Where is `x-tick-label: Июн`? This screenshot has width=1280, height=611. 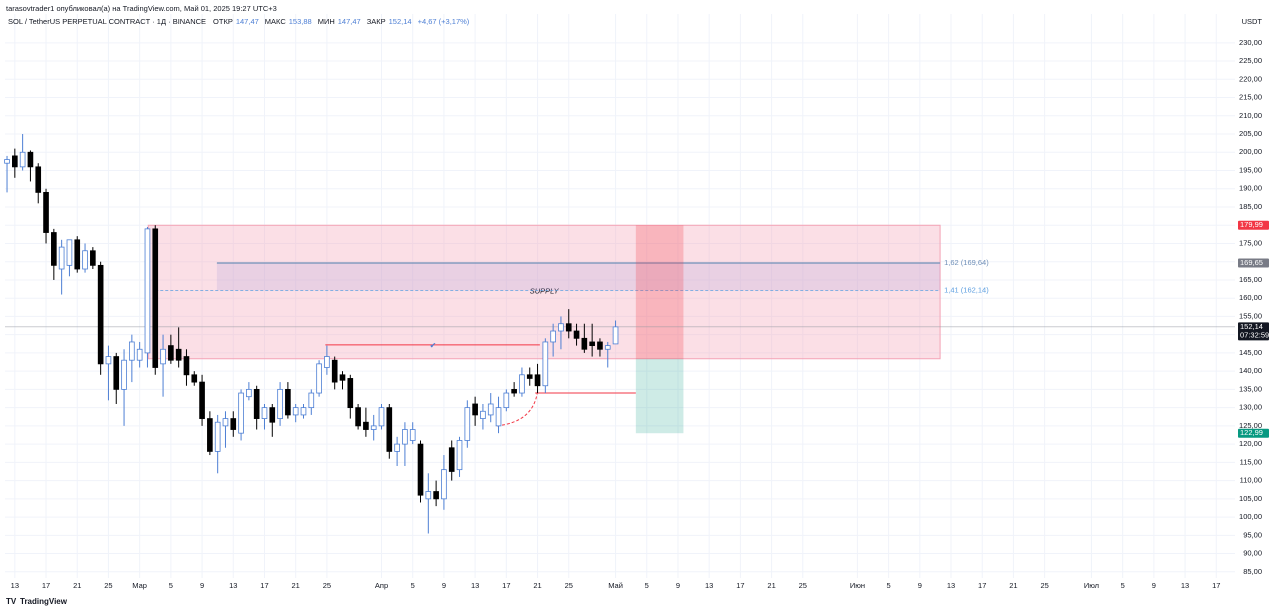 x-tick-label: Июн is located at coordinates (857, 585).